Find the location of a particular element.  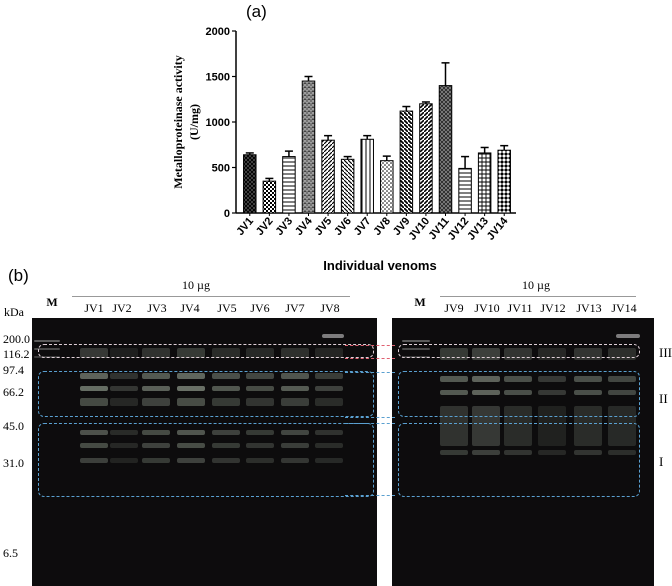

y-axis-label: (U/mg) is located at coordinates (194, 122).